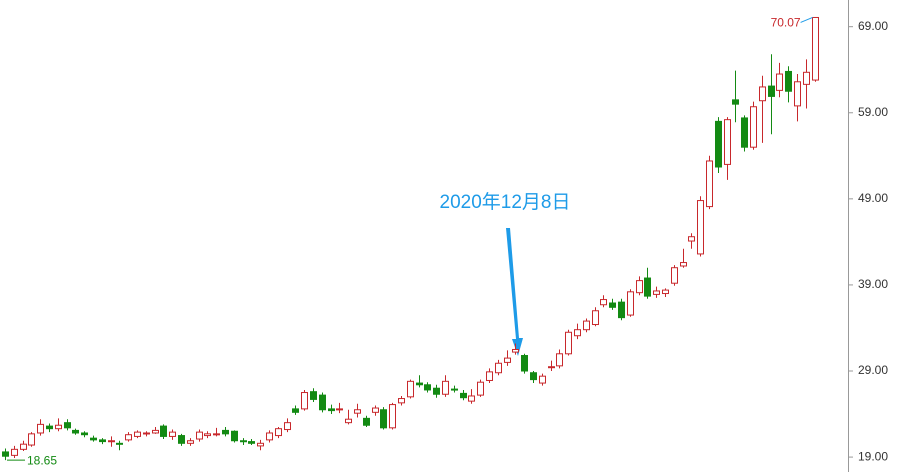 The image size is (902, 472). I want to click on y-tick-label: 19.00, so click(873, 456).